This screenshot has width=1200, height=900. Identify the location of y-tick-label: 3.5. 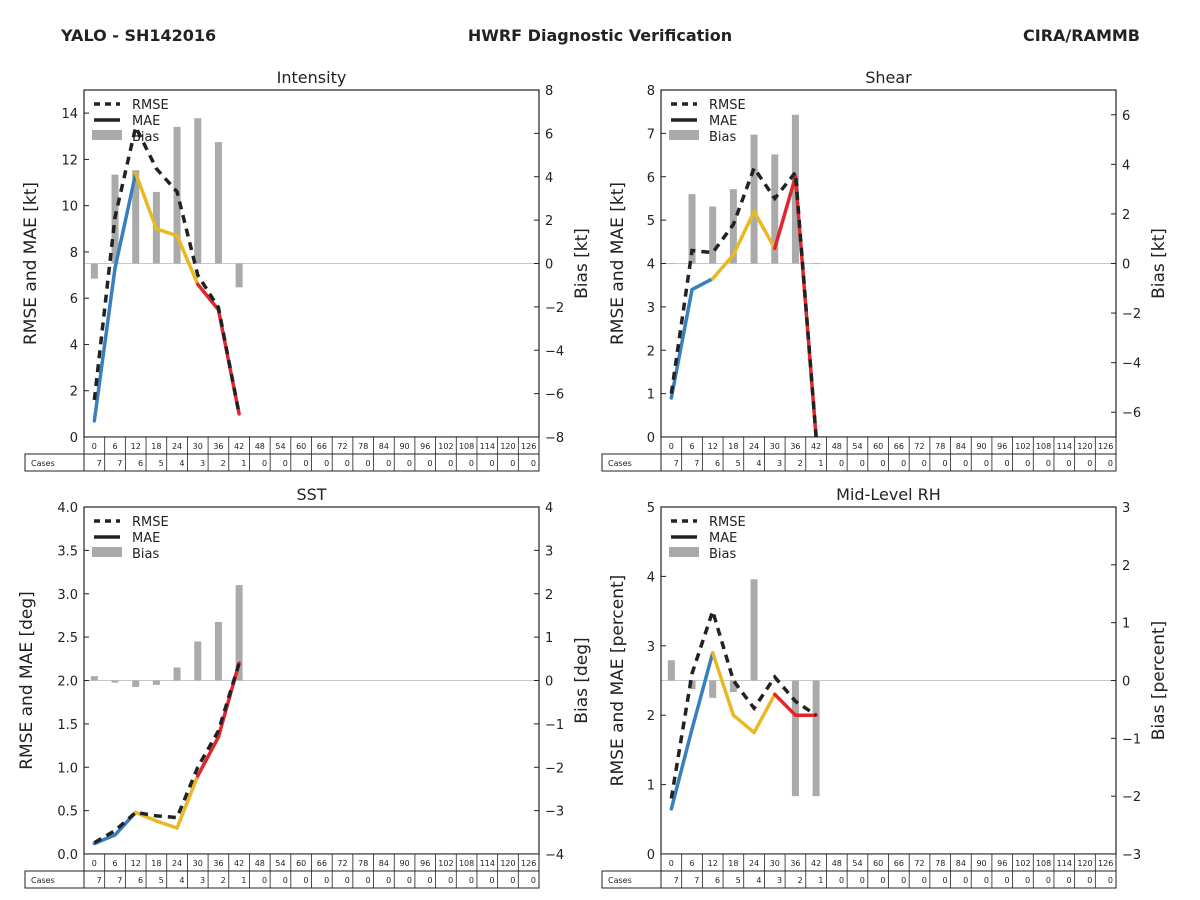
(67, 551).